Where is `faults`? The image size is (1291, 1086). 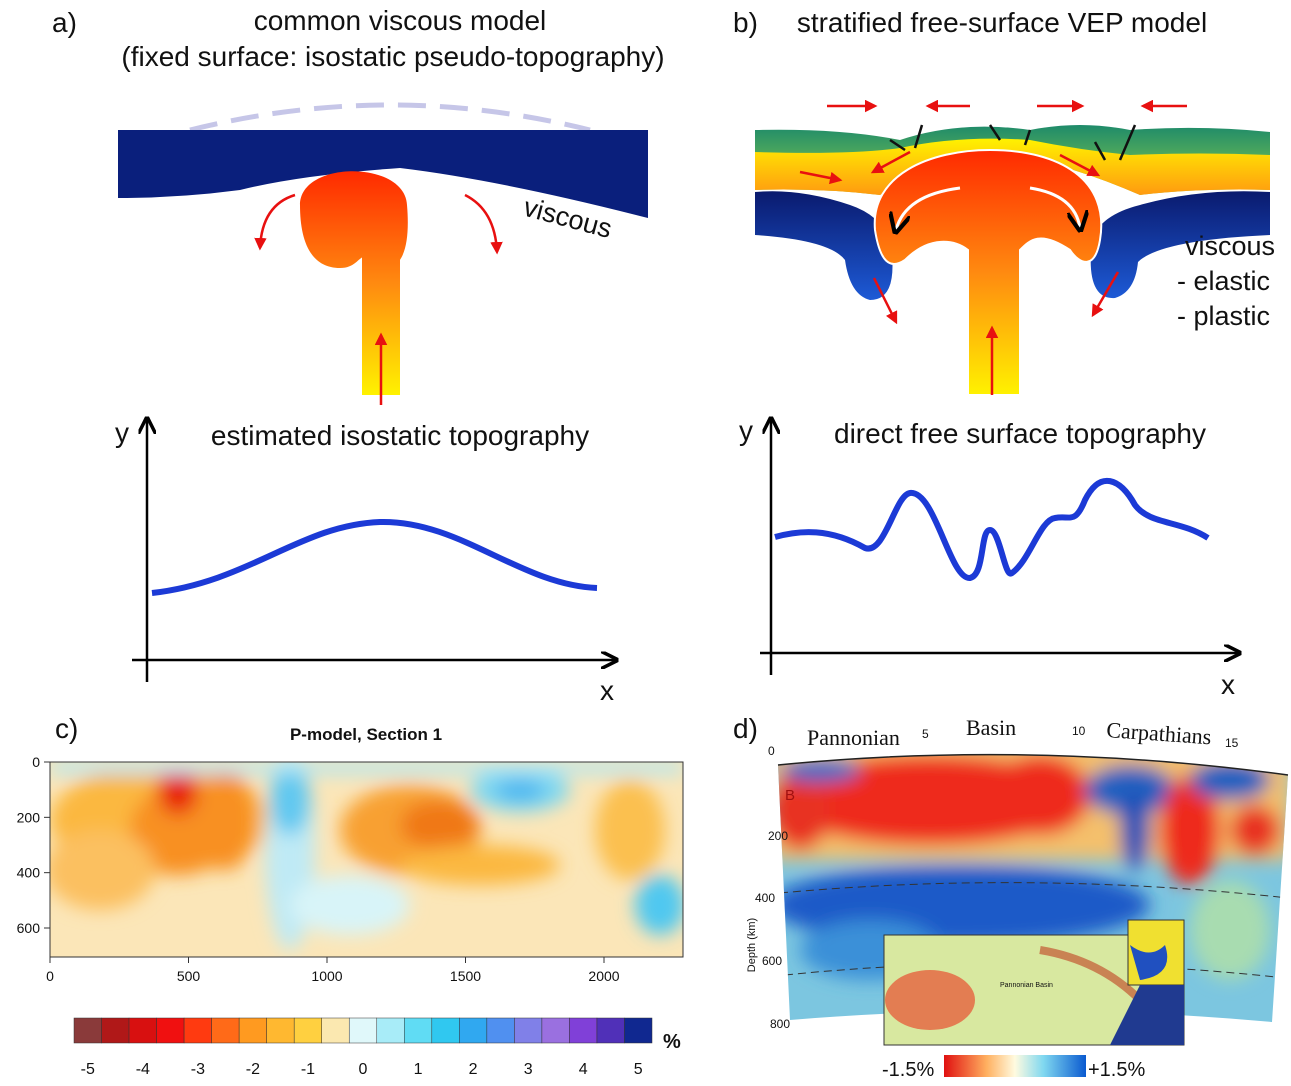
faults is located at coordinates (1013, 142).